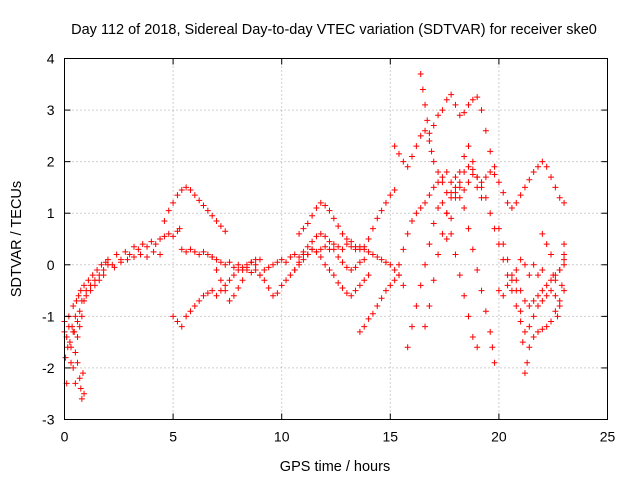 Image resolution: width=640 pixels, height=480 pixels. What do you see at coordinates (51, 213) in the screenshot?
I see `y-tick-label-4: 1` at bounding box center [51, 213].